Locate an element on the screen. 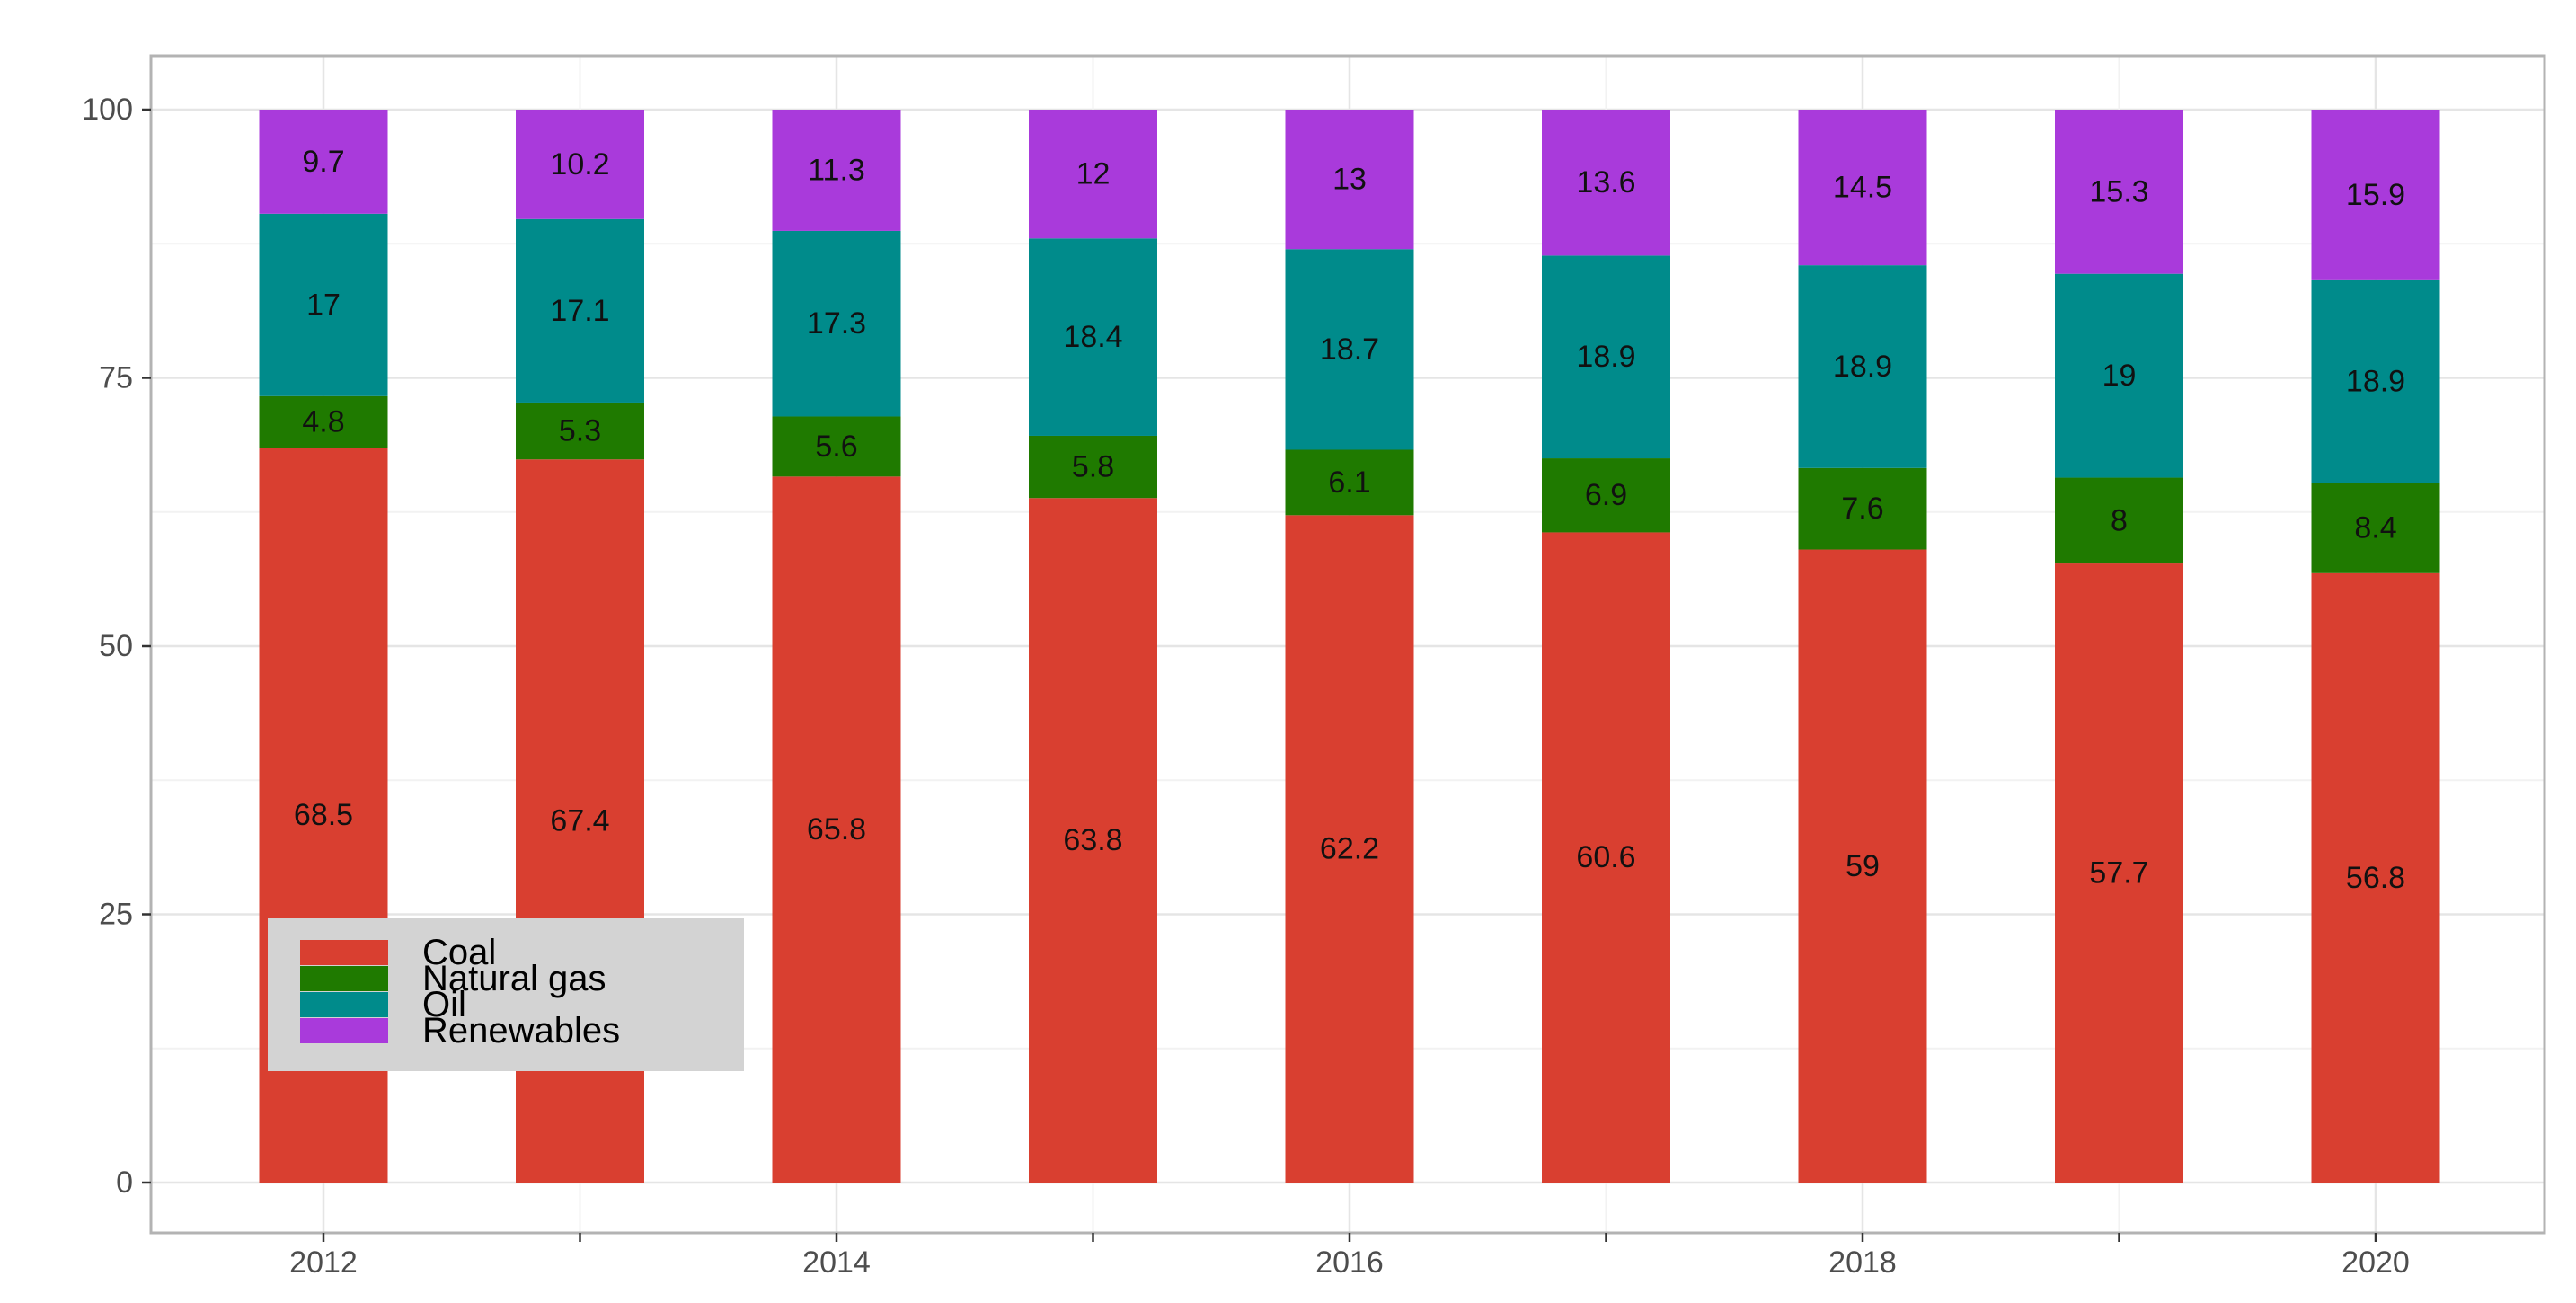 Image resolution: width=2576 pixels, height=1303 pixels. bar-renewables-2019 is located at coordinates (2119, 192).